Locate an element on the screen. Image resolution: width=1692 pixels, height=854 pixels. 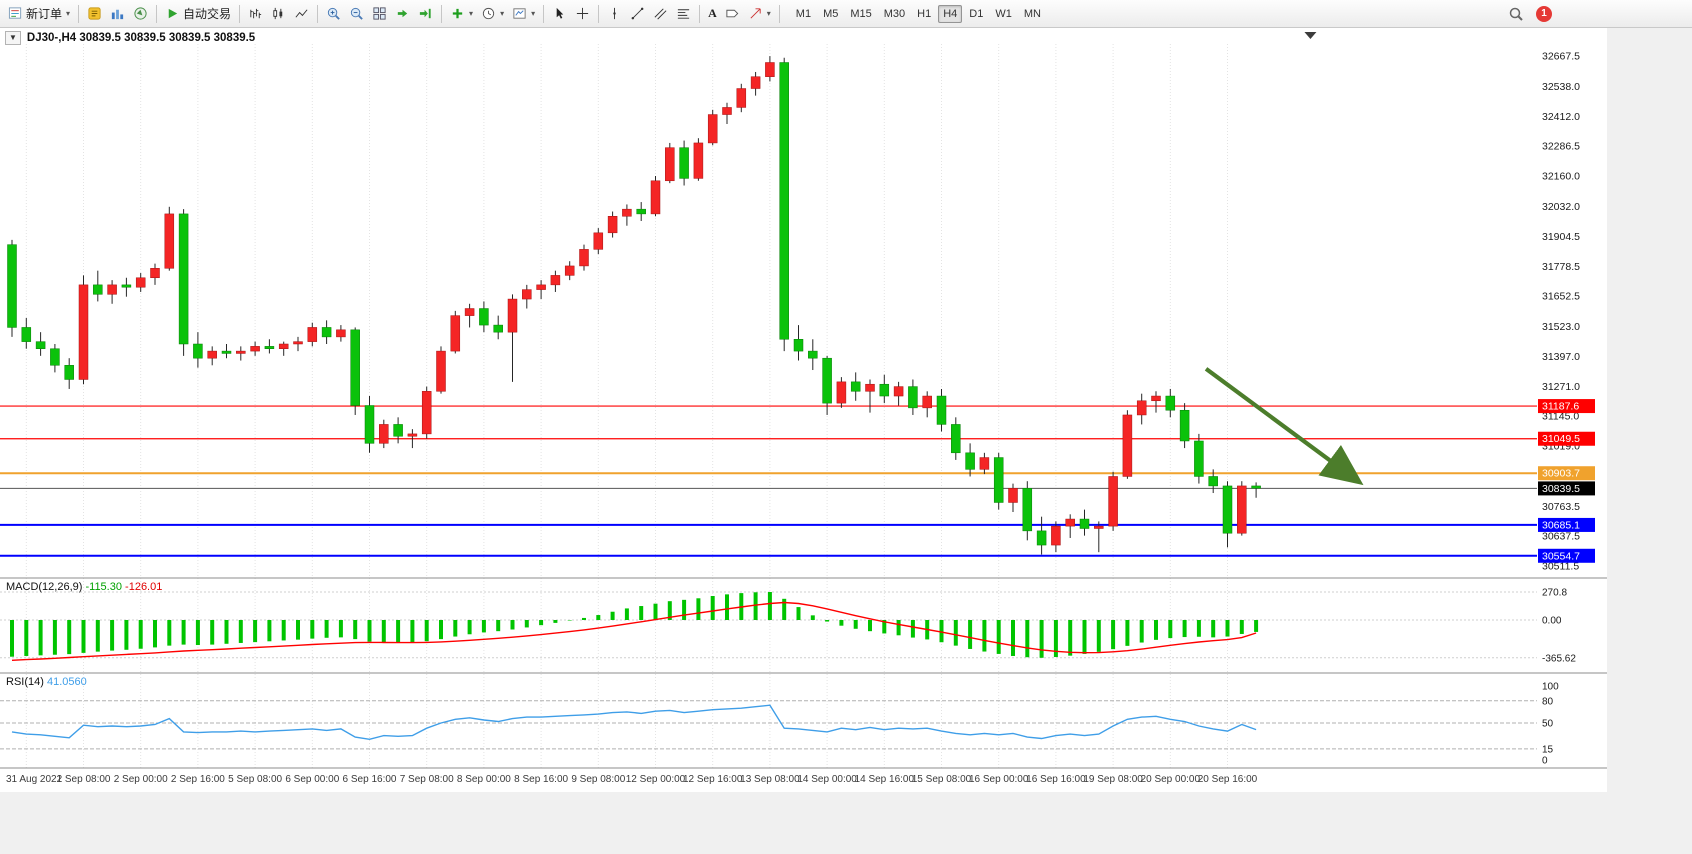
candlestick-chart-button is located at coordinates (278, 14).